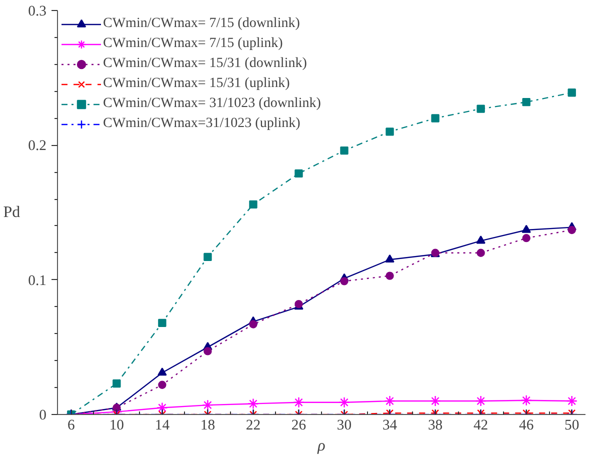  Describe the element at coordinates (480, 426) in the screenshot. I see `x-tick-label: 42` at that location.